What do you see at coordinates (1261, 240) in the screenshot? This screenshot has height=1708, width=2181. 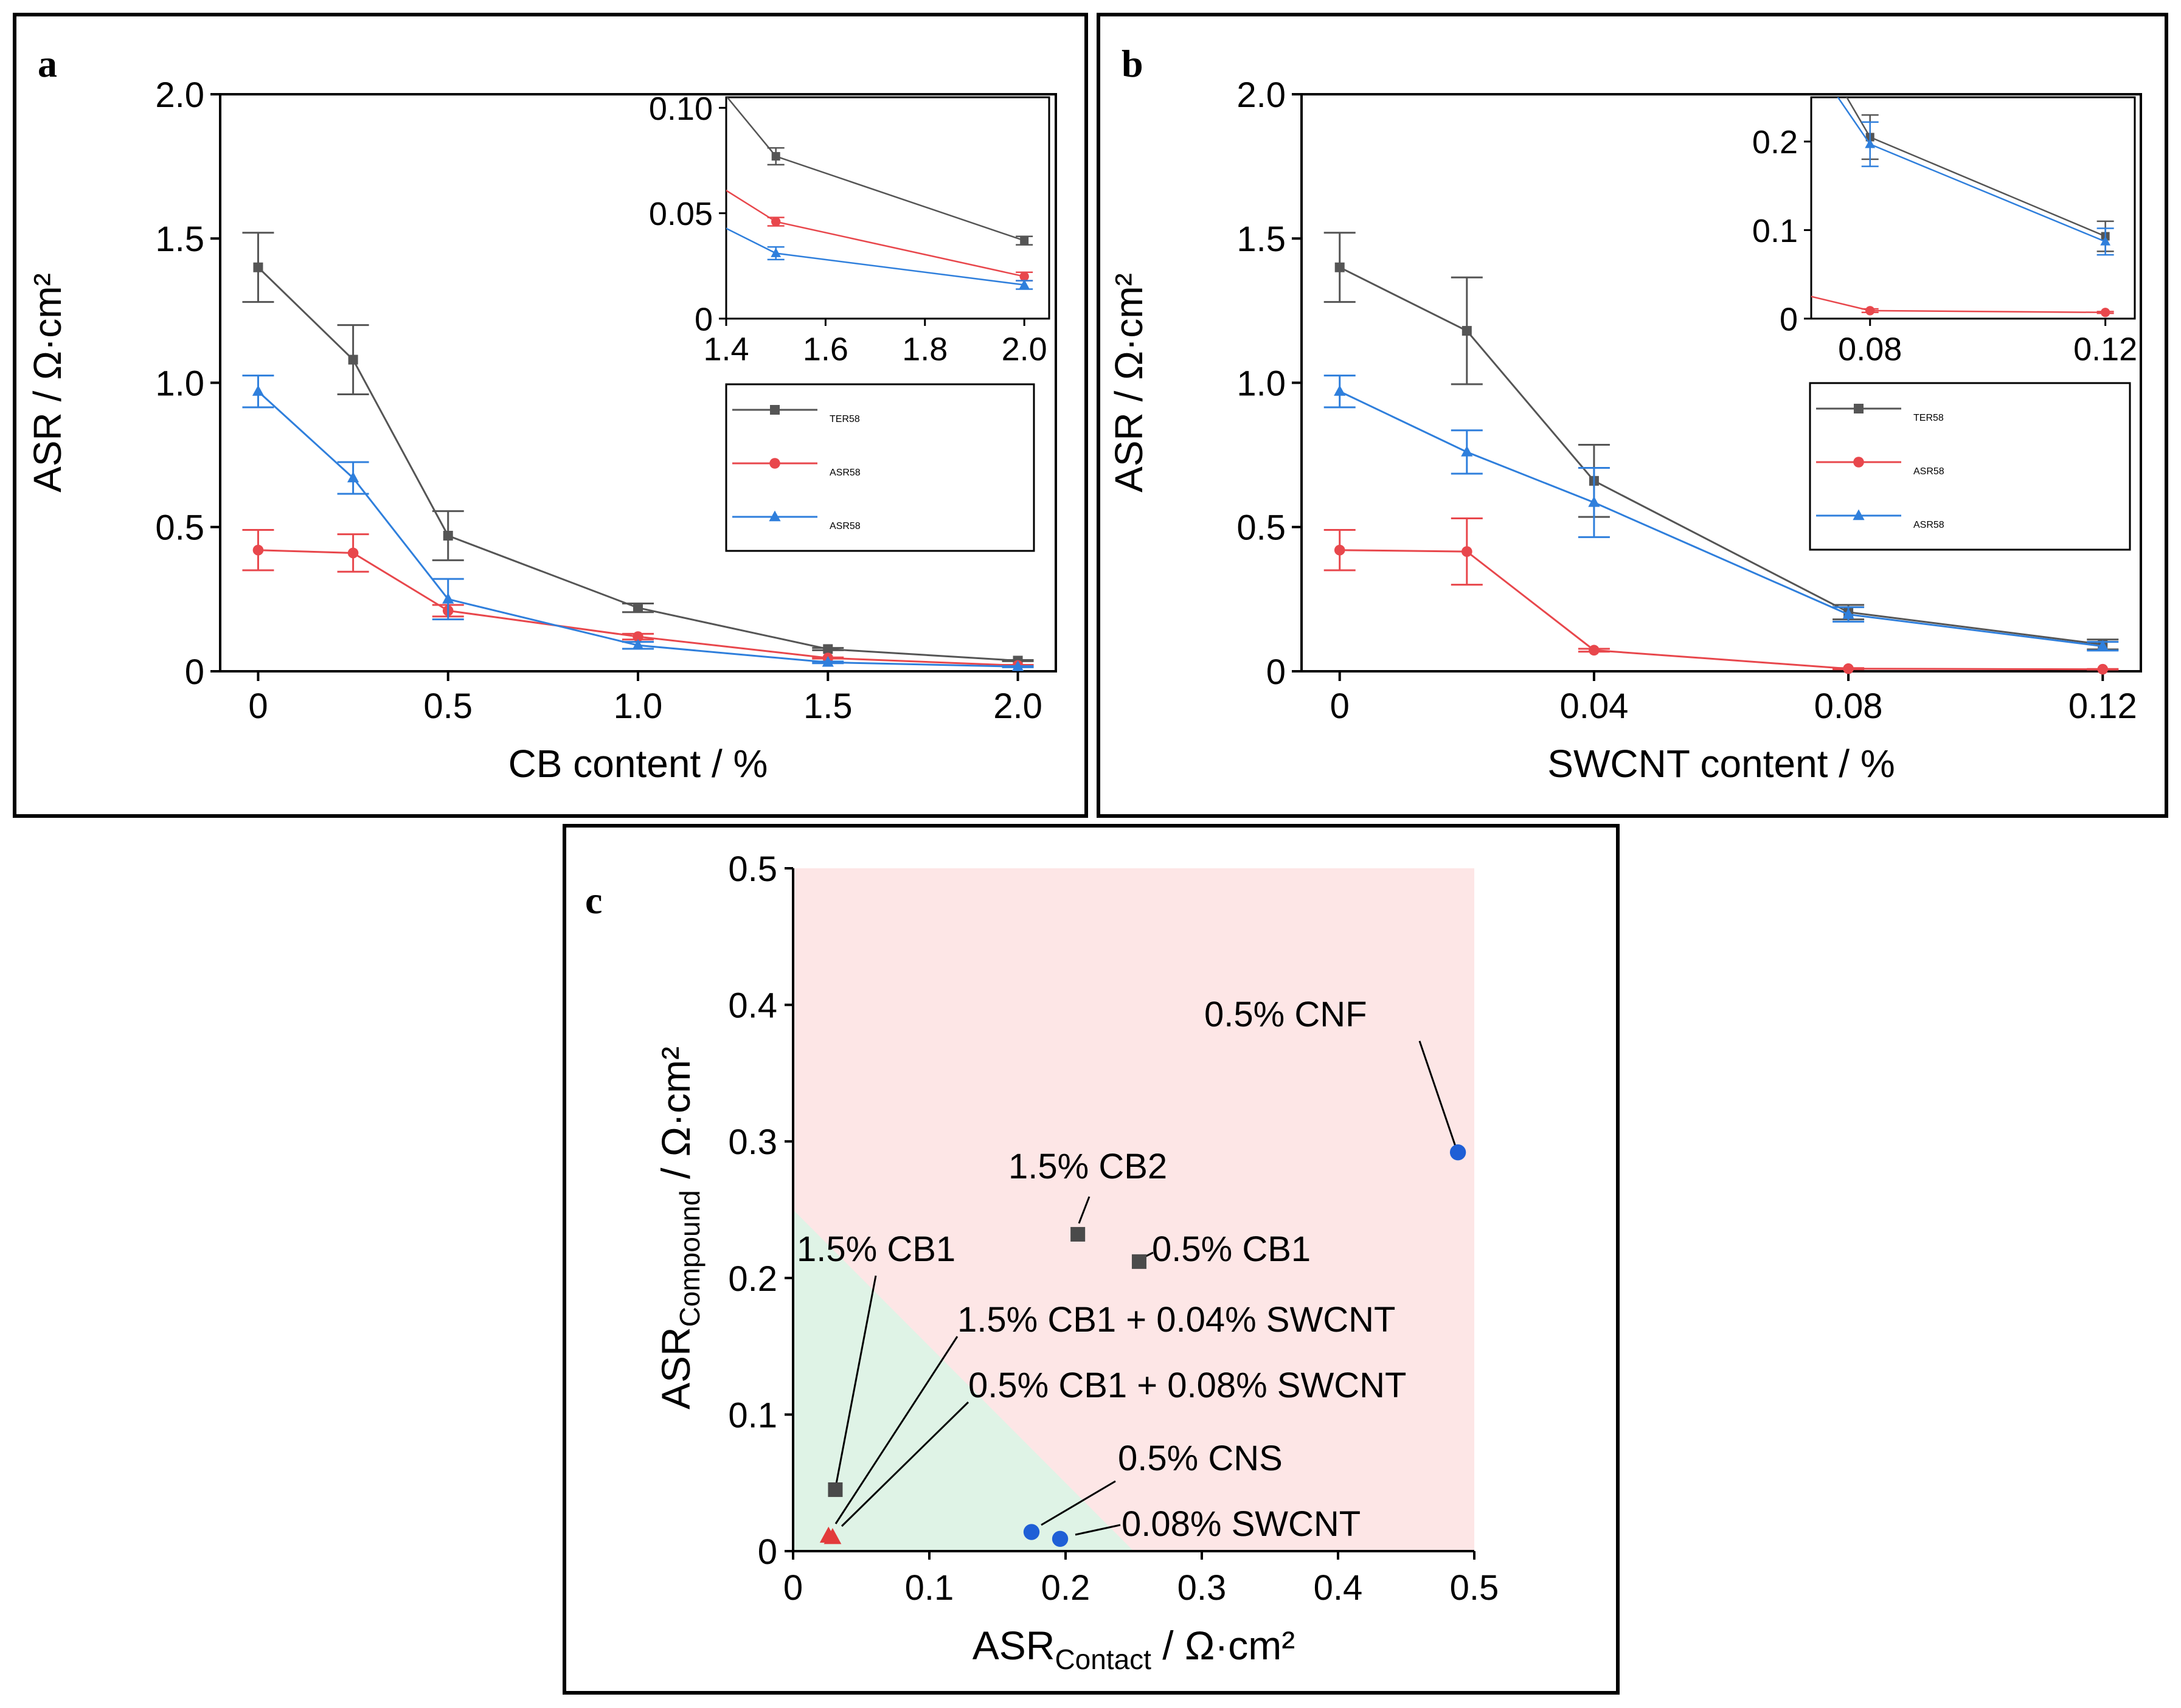 I see `panel-b-ytick-label: 1.5` at bounding box center [1261, 240].